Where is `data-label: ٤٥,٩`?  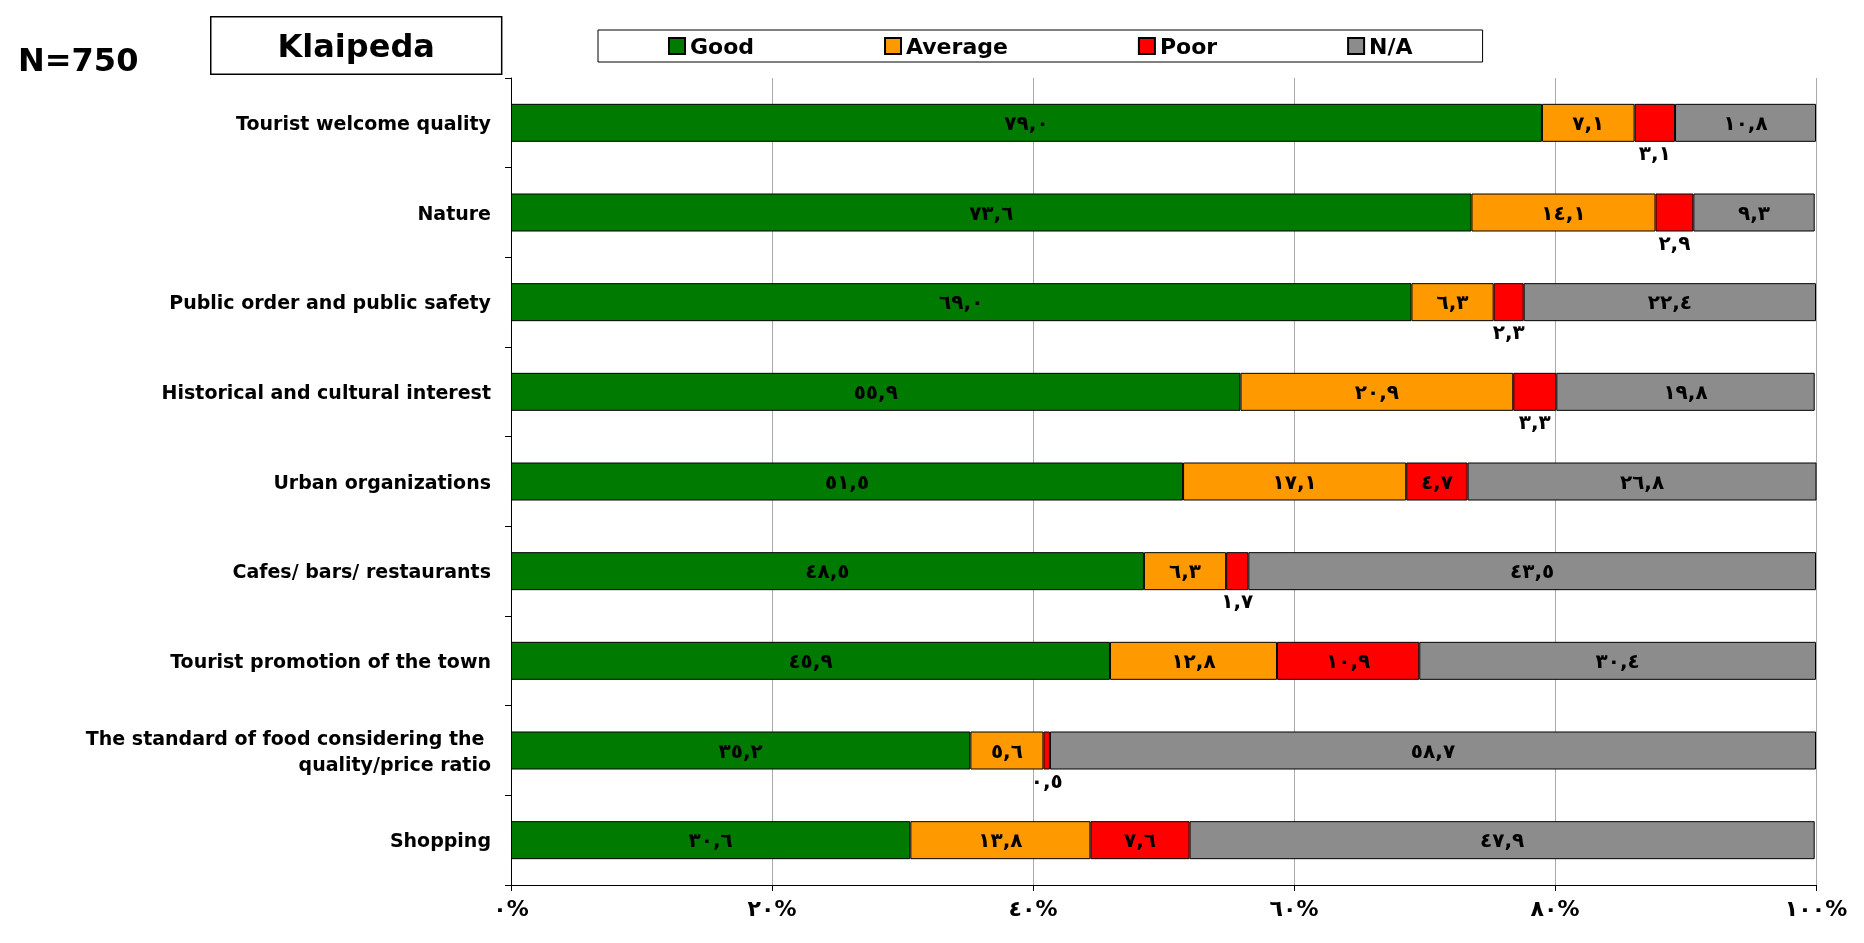
data-label: ٤٥,٩ is located at coordinates (810, 660).